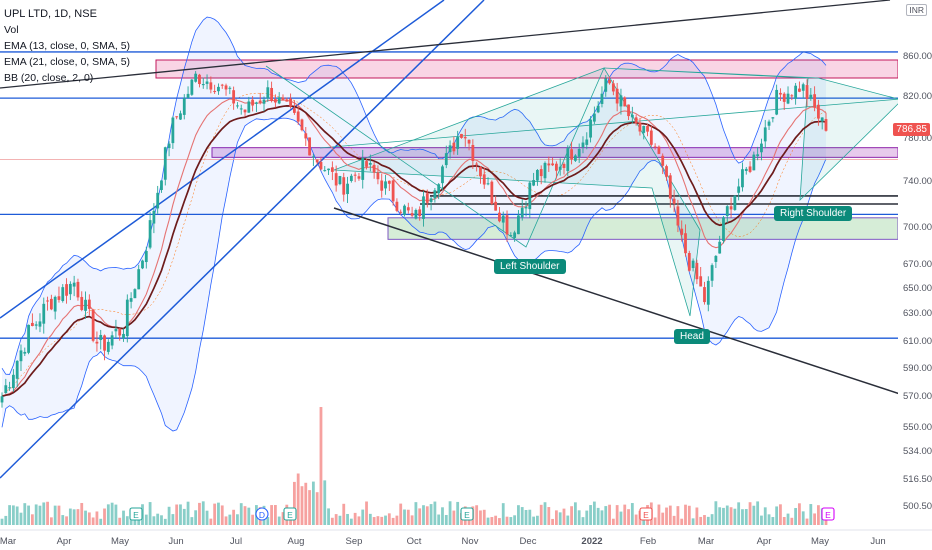  What do you see at coordinates (67, 46) in the screenshot?
I see `legend-ema13: EMA (13, close, 0, SMA, 5)` at bounding box center [67, 46].